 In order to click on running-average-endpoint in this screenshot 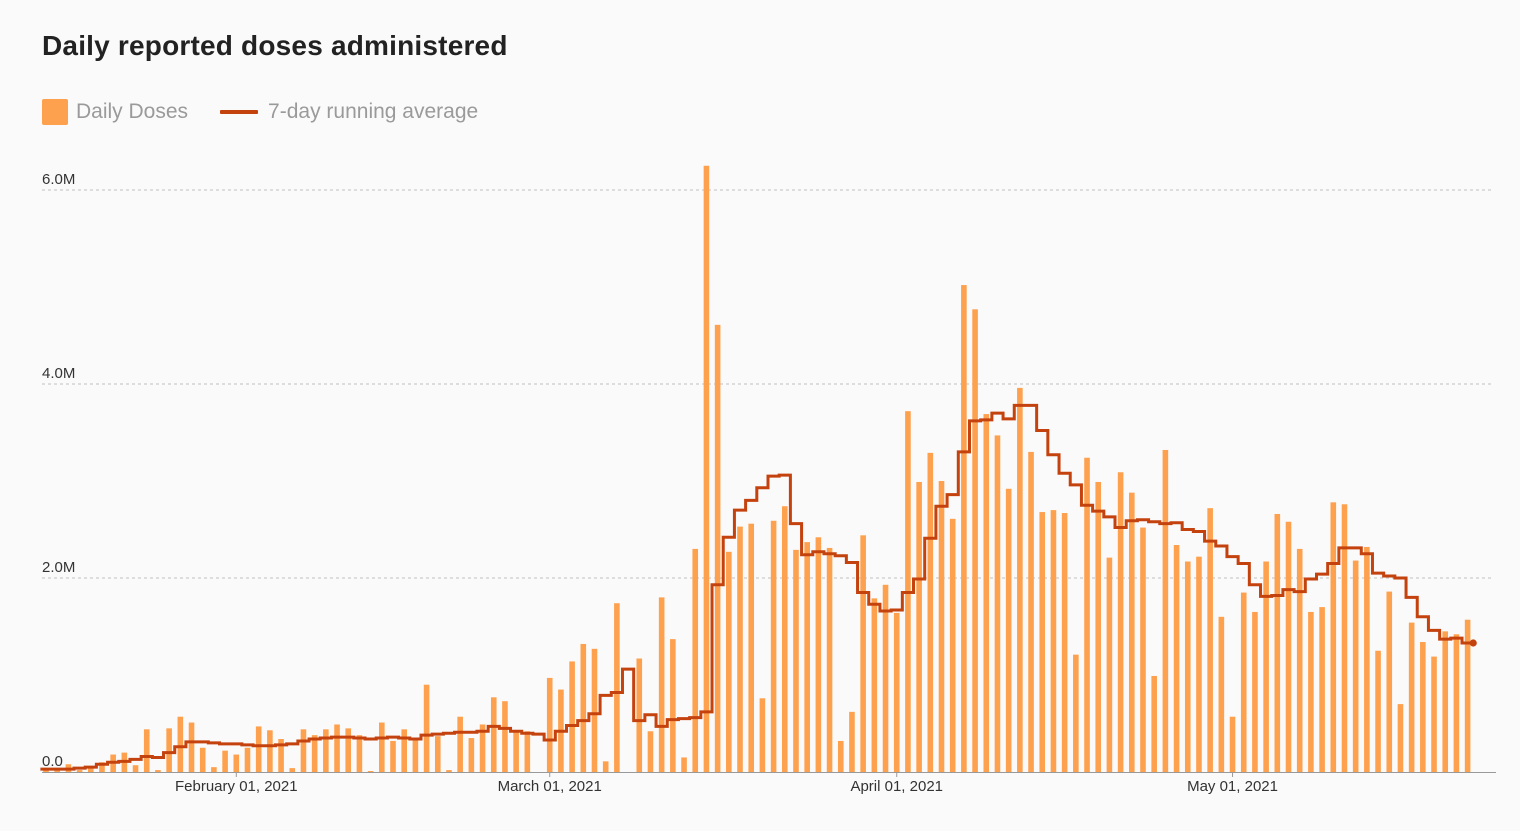, I will do `click(1473, 643)`.